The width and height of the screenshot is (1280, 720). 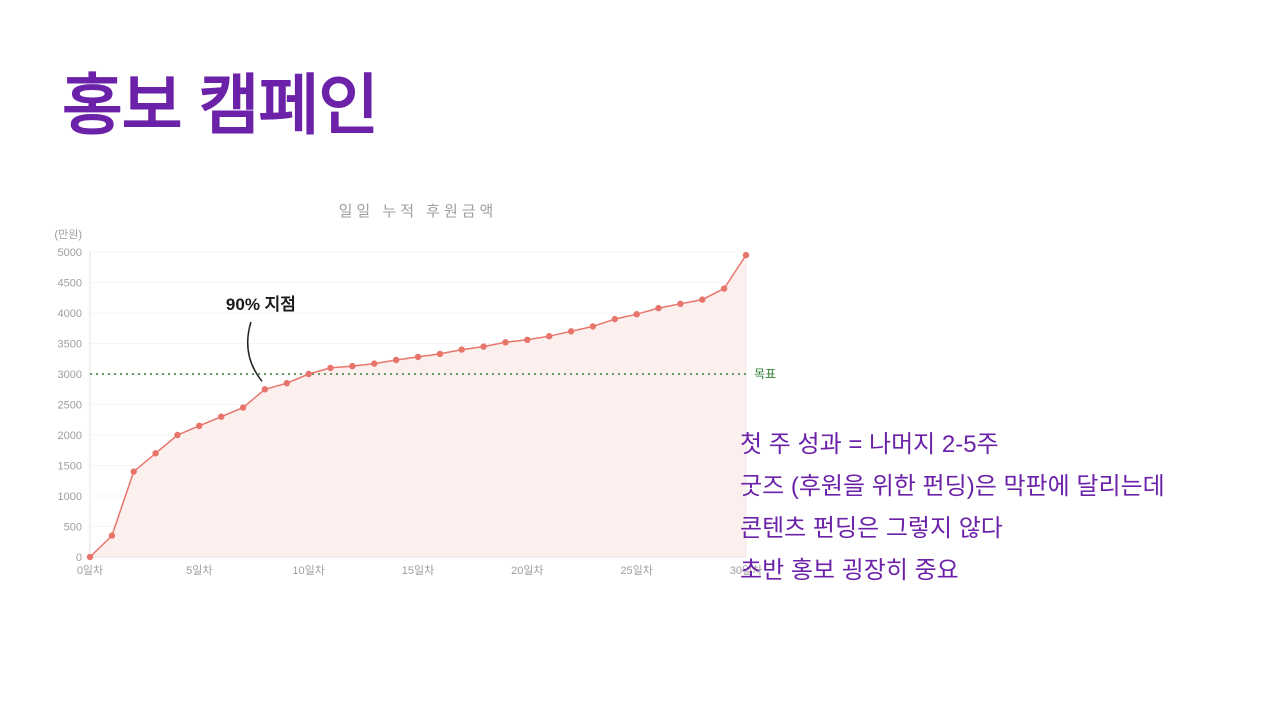 What do you see at coordinates (70, 406) in the screenshot?
I see `y-tick-label: 2500` at bounding box center [70, 406].